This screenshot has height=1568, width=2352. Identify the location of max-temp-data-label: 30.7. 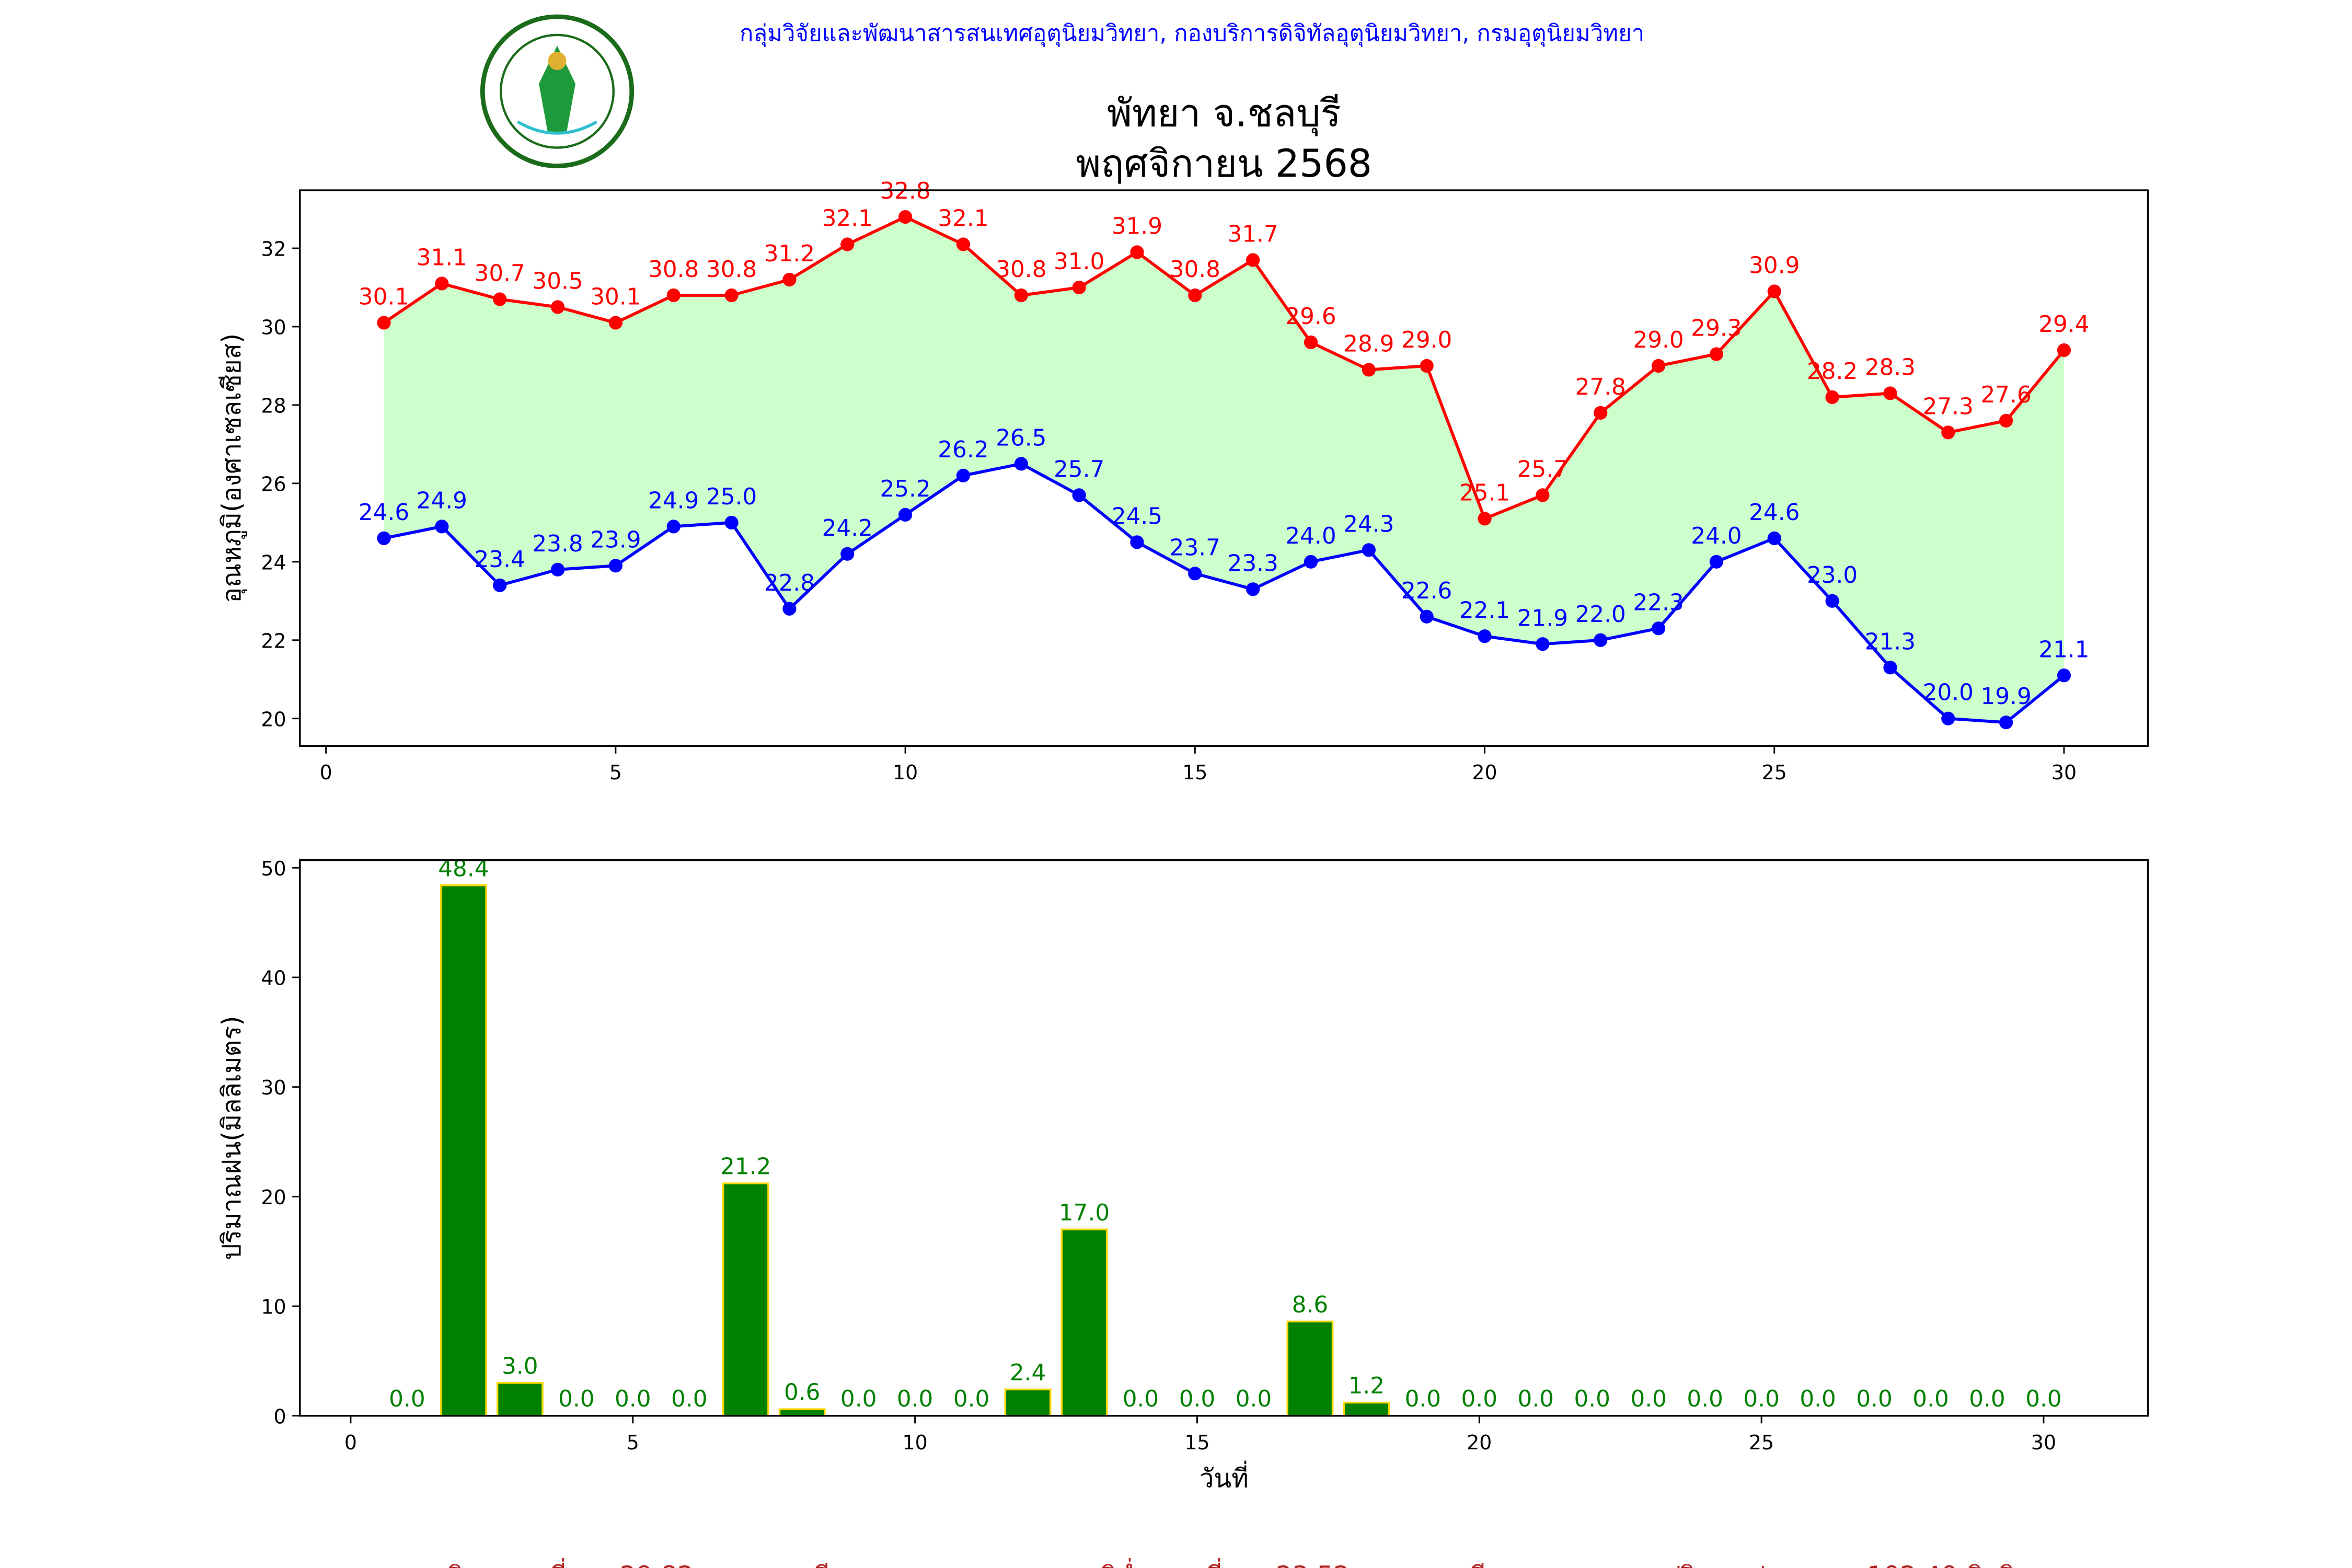
(500, 273).